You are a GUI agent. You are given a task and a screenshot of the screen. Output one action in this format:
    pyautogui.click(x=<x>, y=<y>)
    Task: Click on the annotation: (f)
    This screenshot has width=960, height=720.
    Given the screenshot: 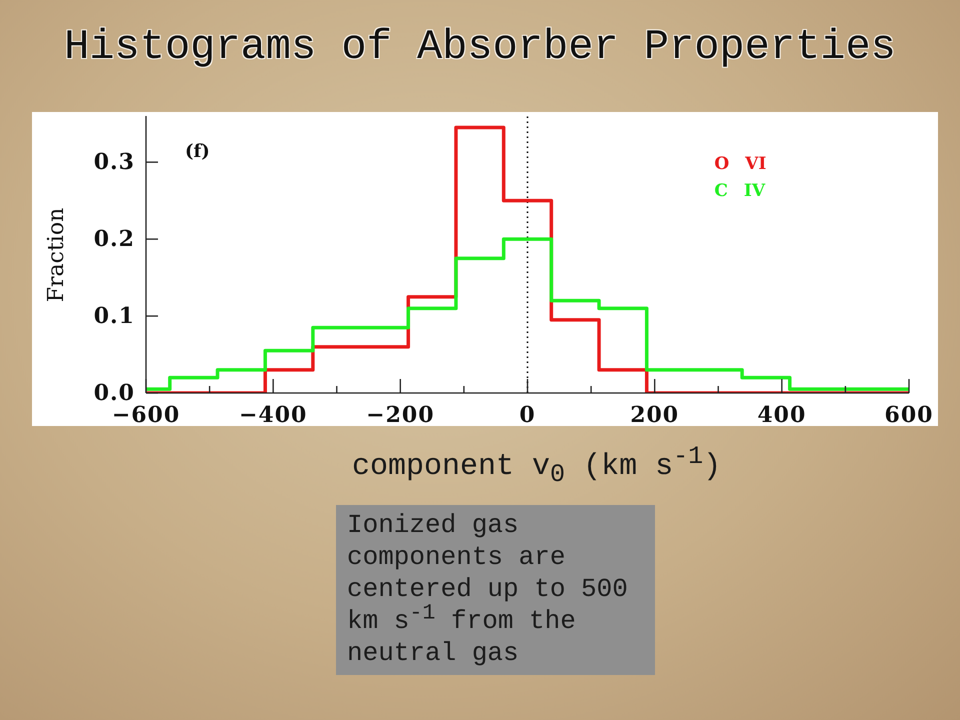 What is the action you would take?
    pyautogui.click(x=197, y=152)
    